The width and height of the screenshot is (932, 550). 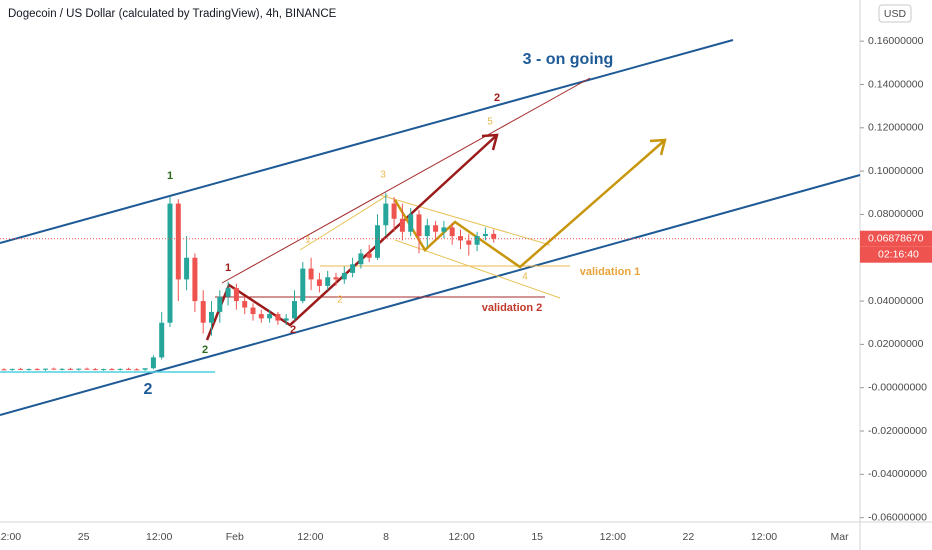 What do you see at coordinates (512, 308) in the screenshot?
I see `validation-label: validation 2` at bounding box center [512, 308].